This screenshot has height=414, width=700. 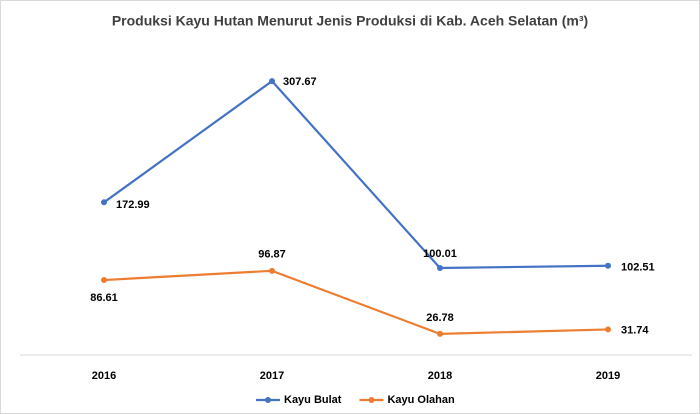 I want to click on data-label: 86.61, so click(x=104, y=298).